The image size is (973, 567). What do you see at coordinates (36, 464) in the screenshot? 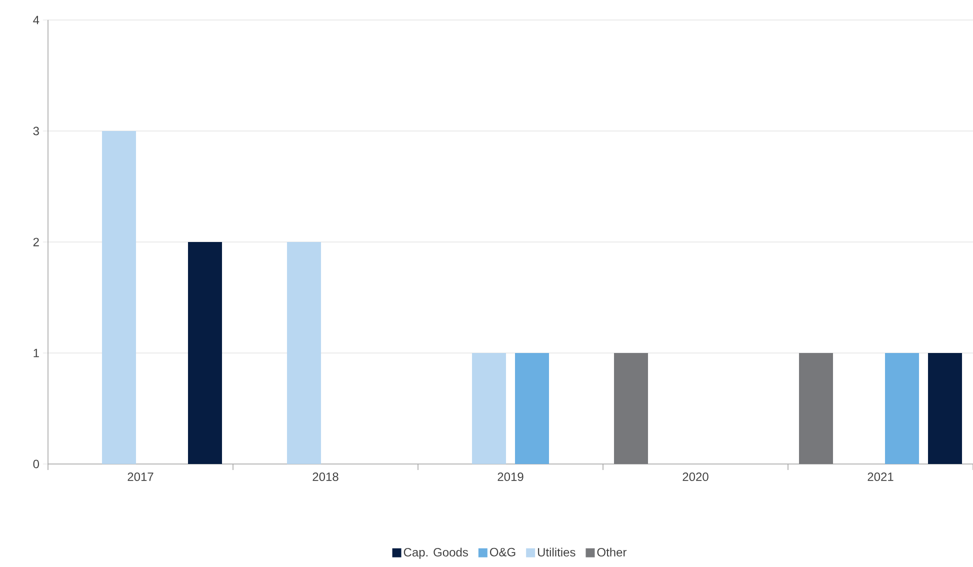
I see `y-tick-label: 0` at bounding box center [36, 464].